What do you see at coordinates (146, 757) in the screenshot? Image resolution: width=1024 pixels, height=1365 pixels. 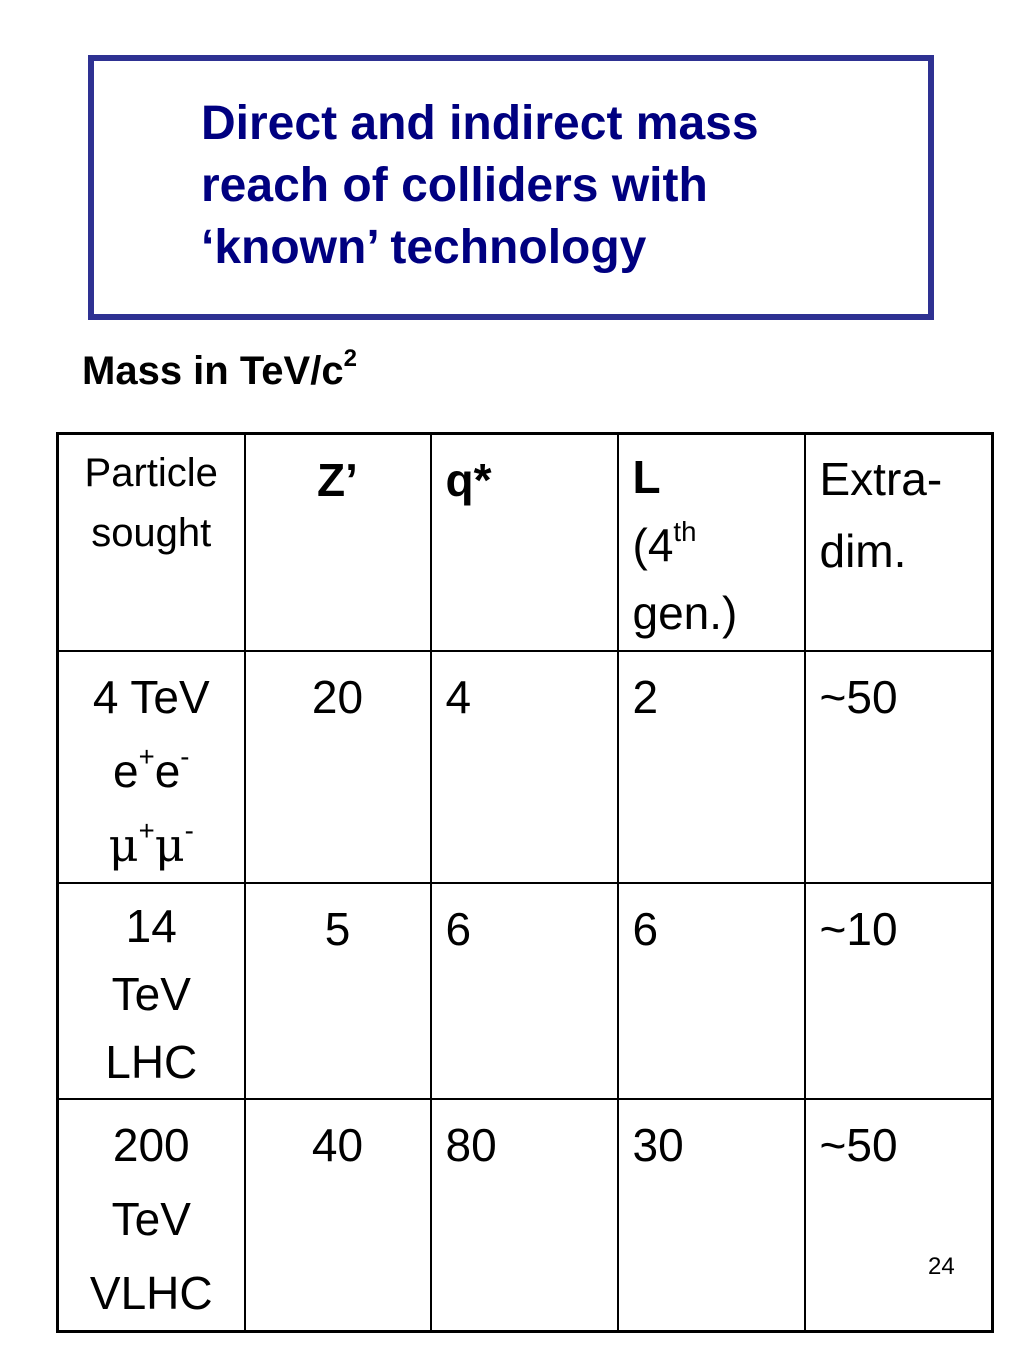 I see `row-label-electron-a-sup: +` at bounding box center [146, 757].